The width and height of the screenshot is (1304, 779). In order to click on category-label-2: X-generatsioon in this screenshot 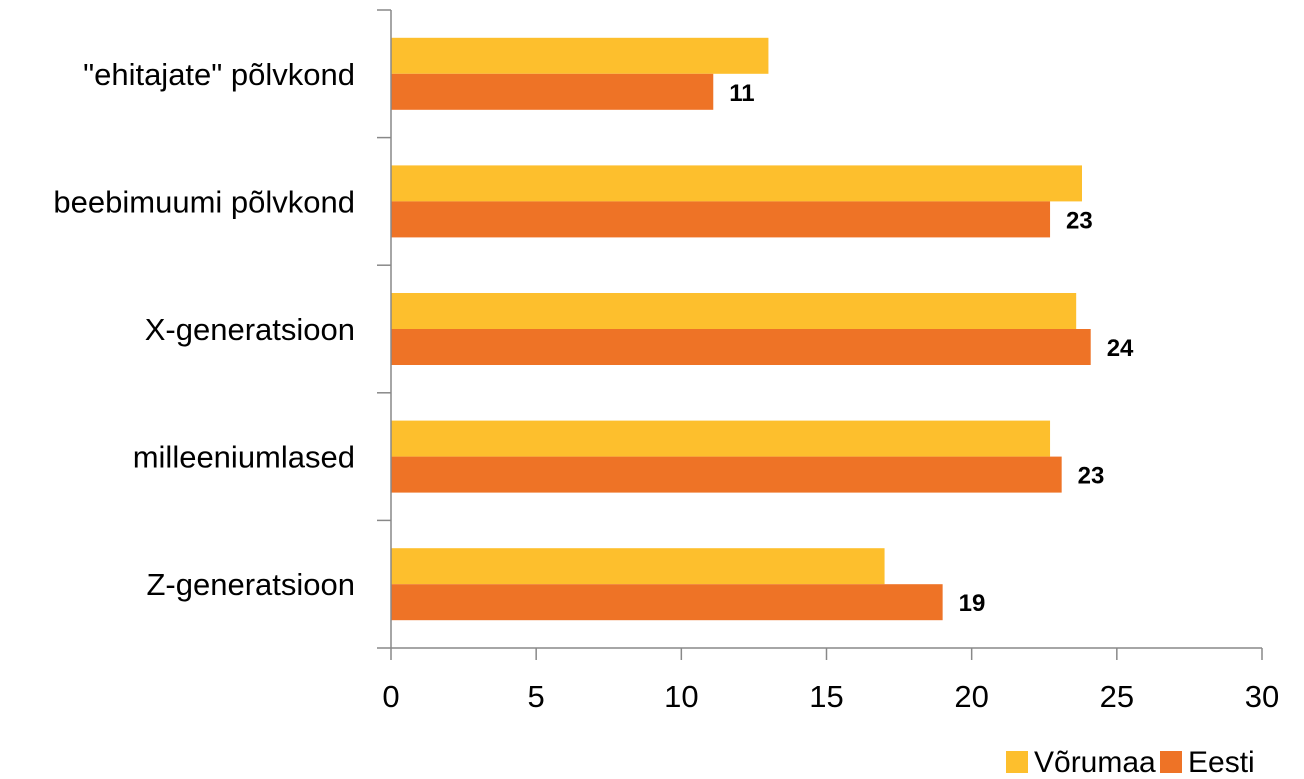, I will do `click(250, 329)`.